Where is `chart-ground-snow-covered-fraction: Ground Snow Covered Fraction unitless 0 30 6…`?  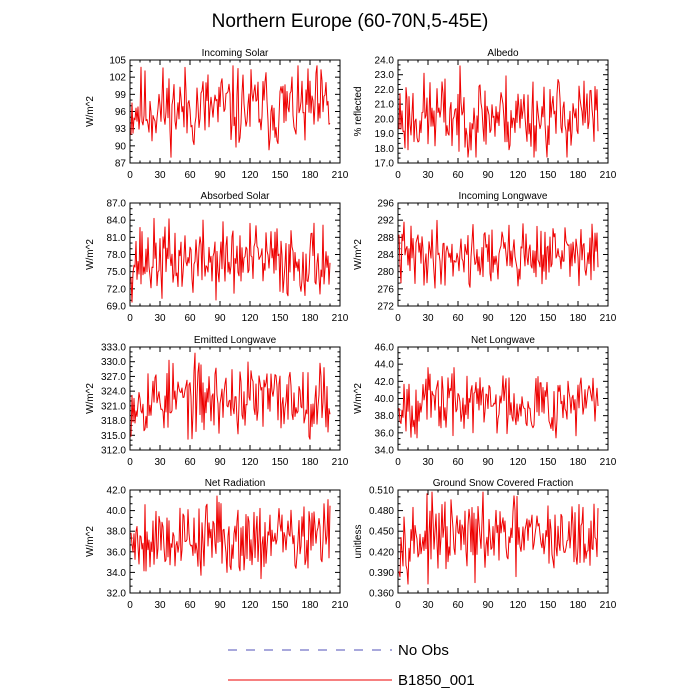 chart-ground-snow-covered-fraction: Ground Snow Covered Fraction unitless 0 30 6… is located at coordinates (485, 544).